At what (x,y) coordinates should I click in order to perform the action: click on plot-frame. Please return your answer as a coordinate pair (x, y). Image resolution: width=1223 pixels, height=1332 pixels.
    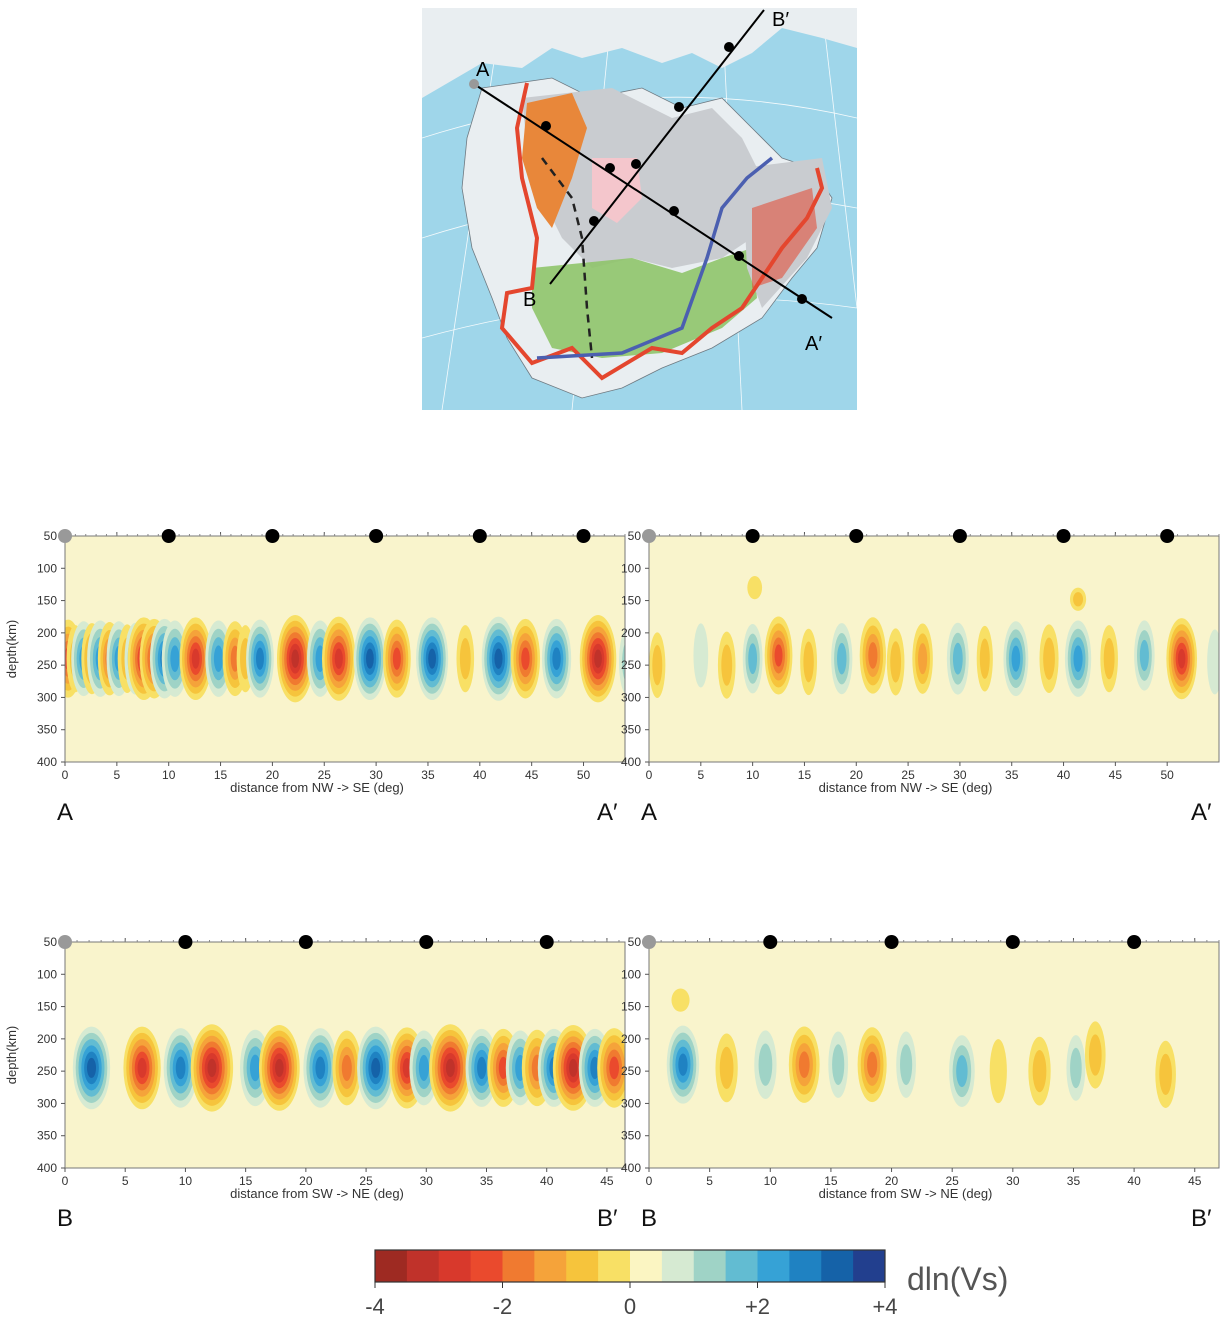
    Looking at the image, I should click on (934, 1055).